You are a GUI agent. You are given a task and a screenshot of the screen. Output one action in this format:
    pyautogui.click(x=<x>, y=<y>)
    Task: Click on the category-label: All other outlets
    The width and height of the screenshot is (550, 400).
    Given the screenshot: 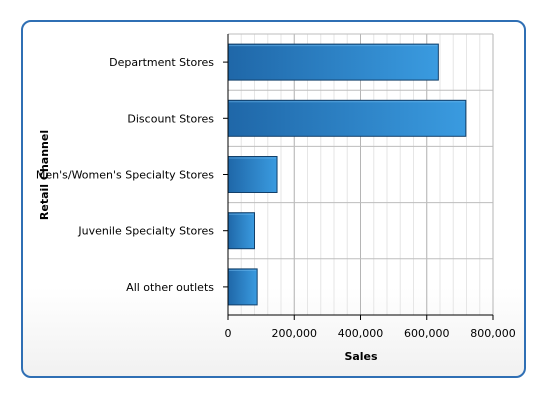 What is the action you would take?
    pyautogui.click(x=170, y=287)
    